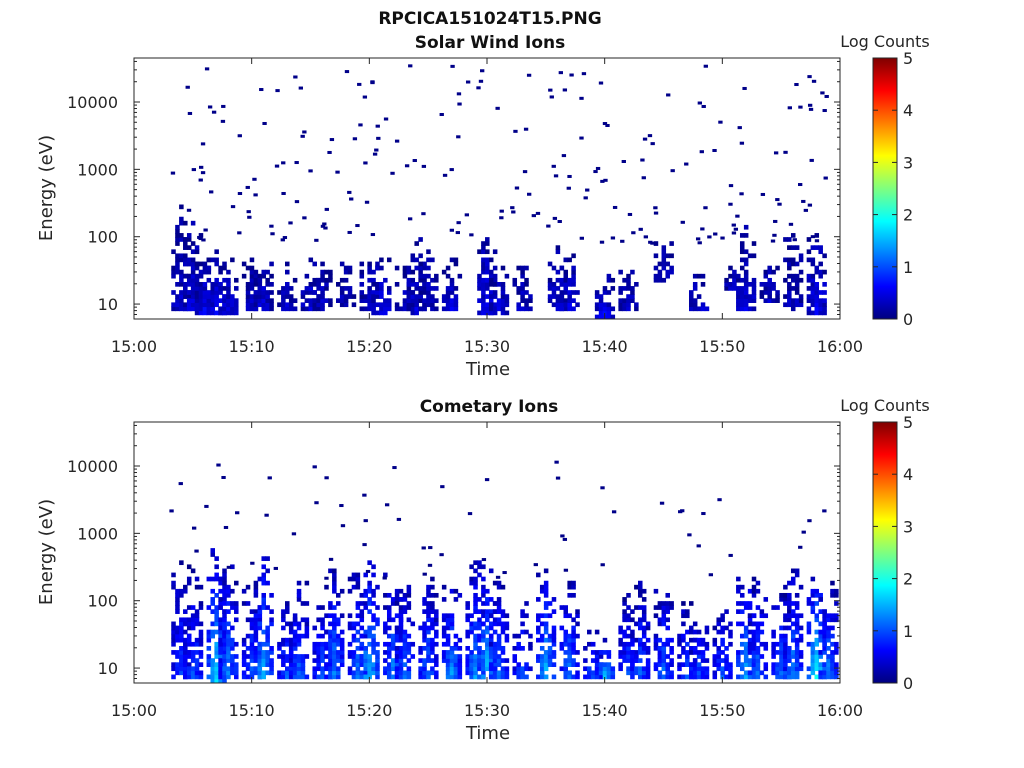 The width and height of the screenshot is (1024, 768). I want to click on colorbar-label: Log Counts, so click(885, 41).